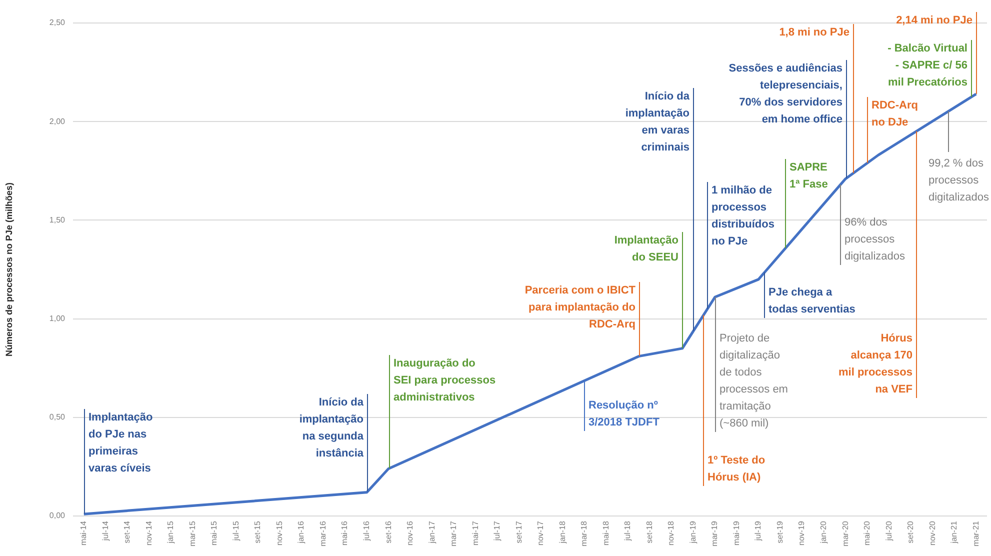 This screenshot has height=556, width=991. Describe the element at coordinates (584, 533) in the screenshot. I see `x-tick-label: mar-18` at that location.